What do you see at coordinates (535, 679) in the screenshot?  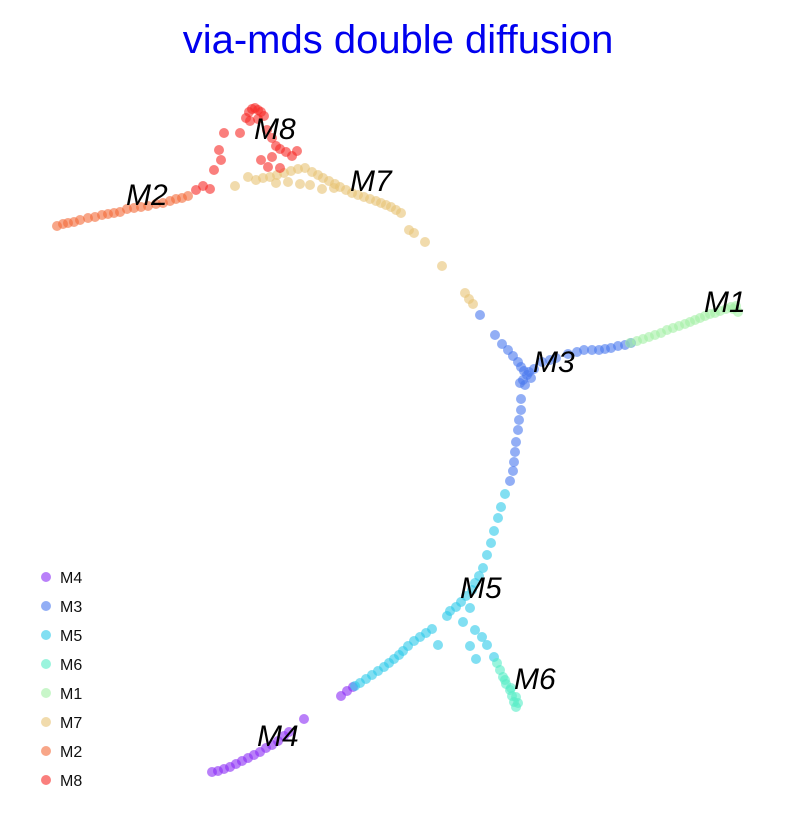 I see `cluster-label-m6: M6` at bounding box center [535, 679].